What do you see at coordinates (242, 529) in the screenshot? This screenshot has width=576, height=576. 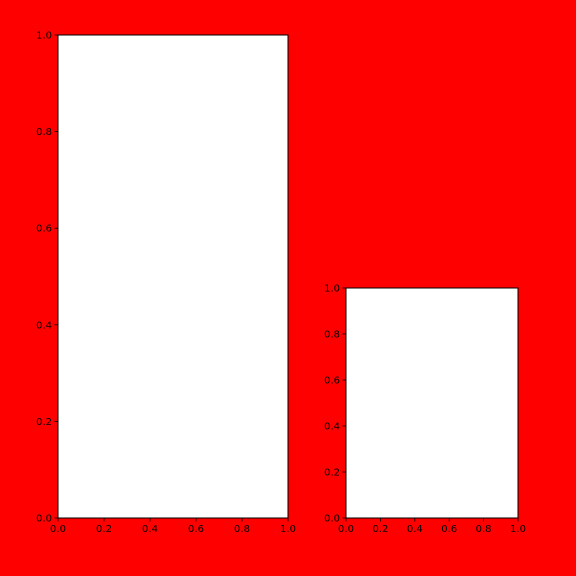 I see `left-axes-x-tick-label: 0.8` at bounding box center [242, 529].